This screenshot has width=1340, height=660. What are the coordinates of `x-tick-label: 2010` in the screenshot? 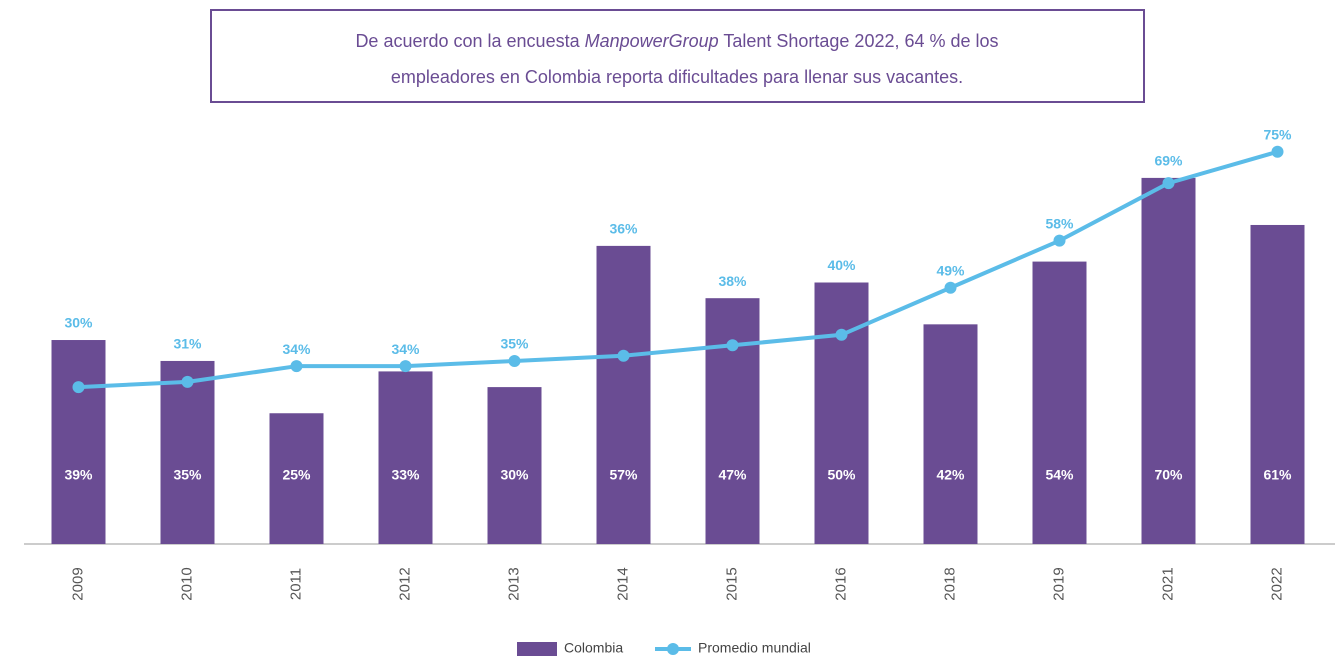 It's located at (186, 583).